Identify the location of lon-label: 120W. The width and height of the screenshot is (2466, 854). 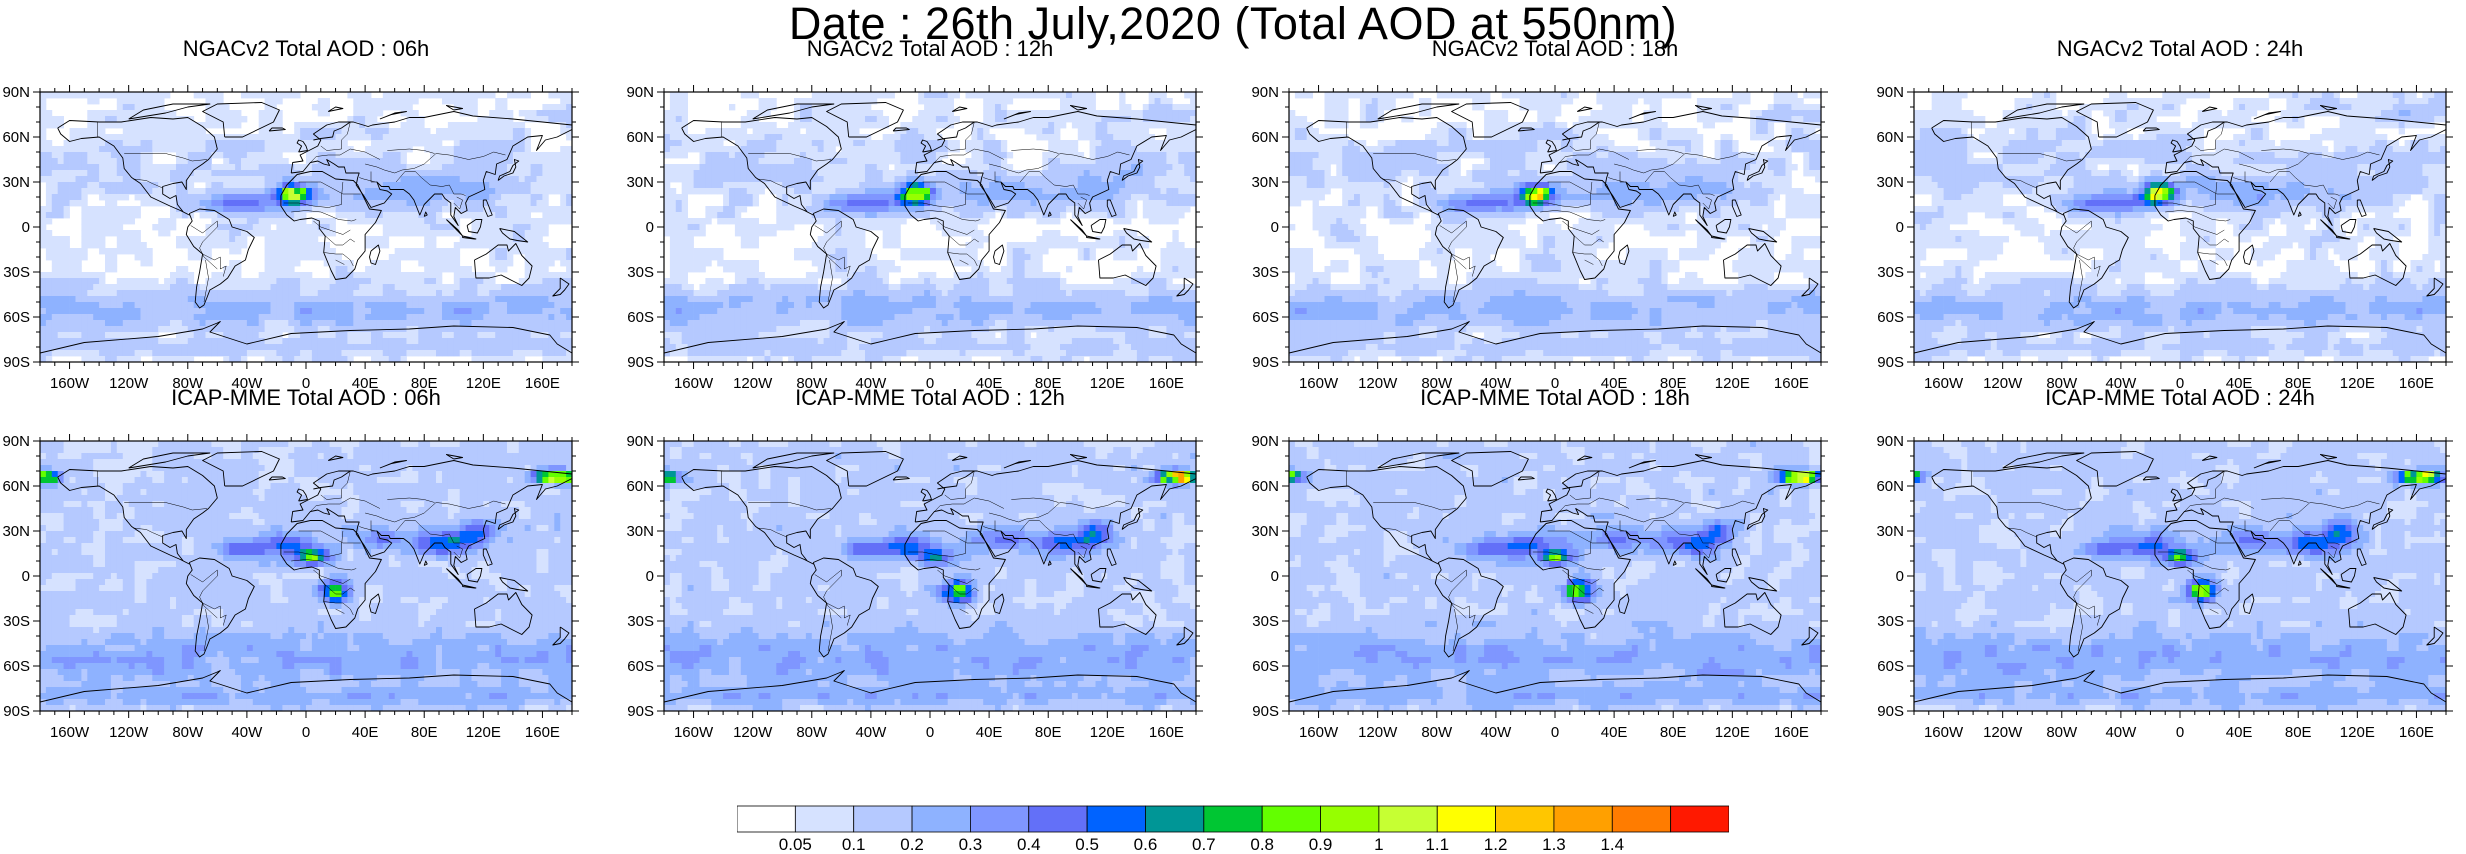
(753, 732).